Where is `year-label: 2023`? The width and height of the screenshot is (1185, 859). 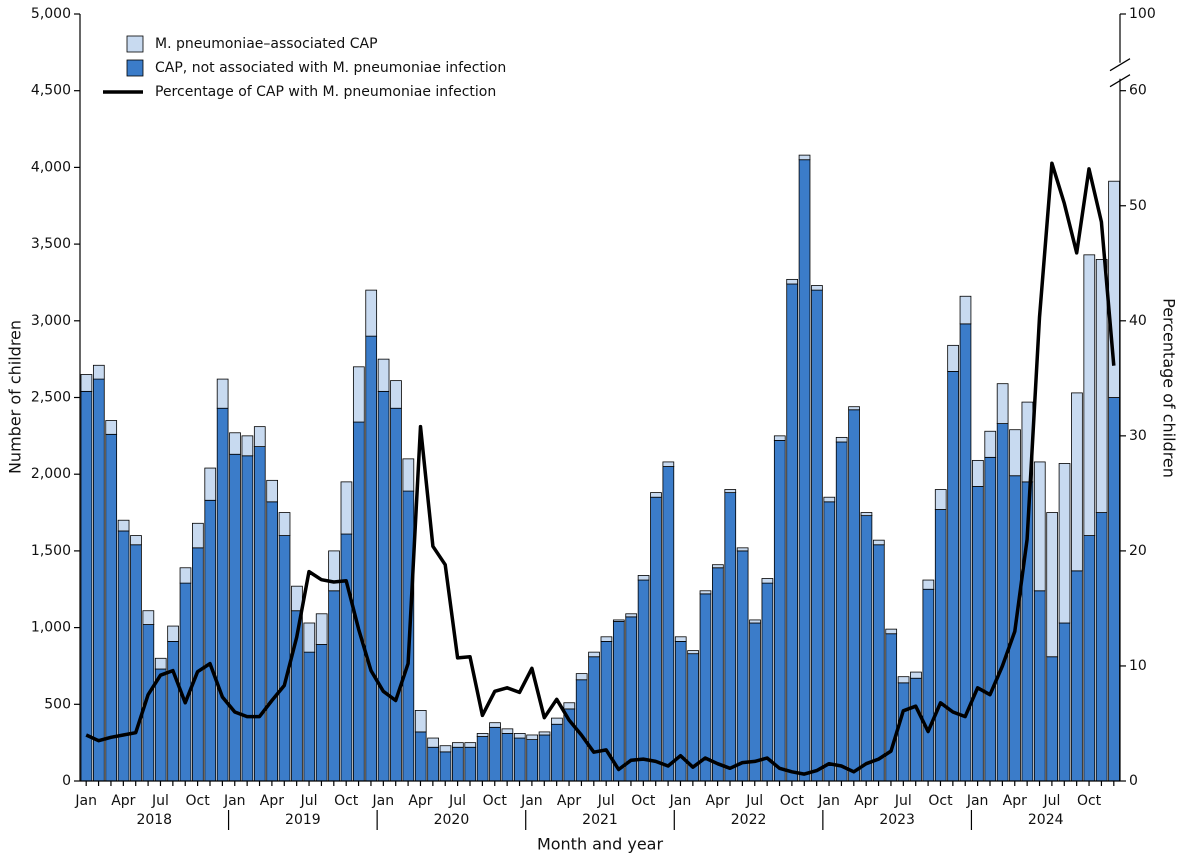 year-label: 2023 is located at coordinates (897, 820).